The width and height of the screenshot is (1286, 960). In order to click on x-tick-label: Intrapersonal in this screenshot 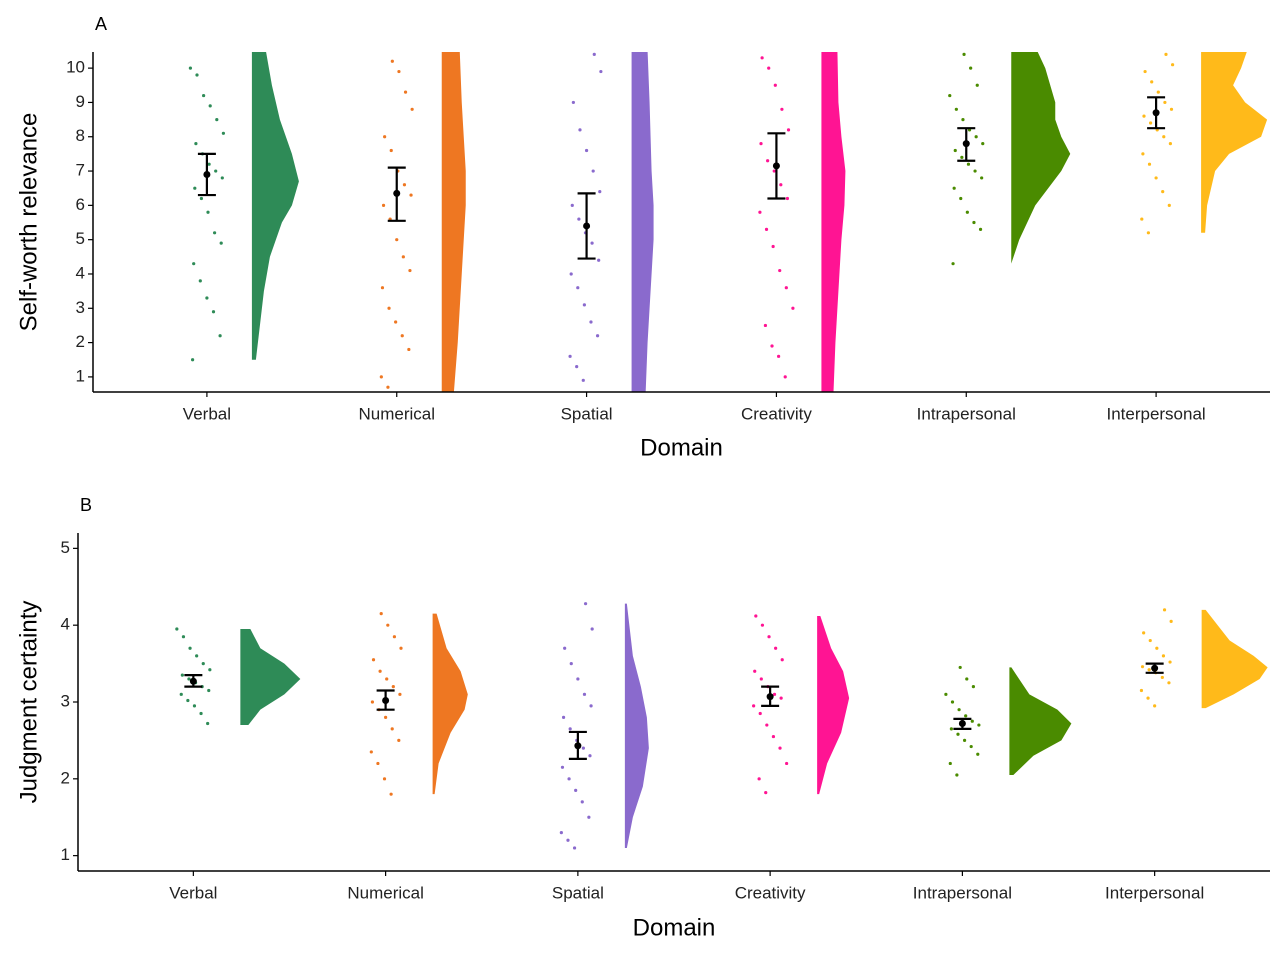, I will do `click(962, 892)`.